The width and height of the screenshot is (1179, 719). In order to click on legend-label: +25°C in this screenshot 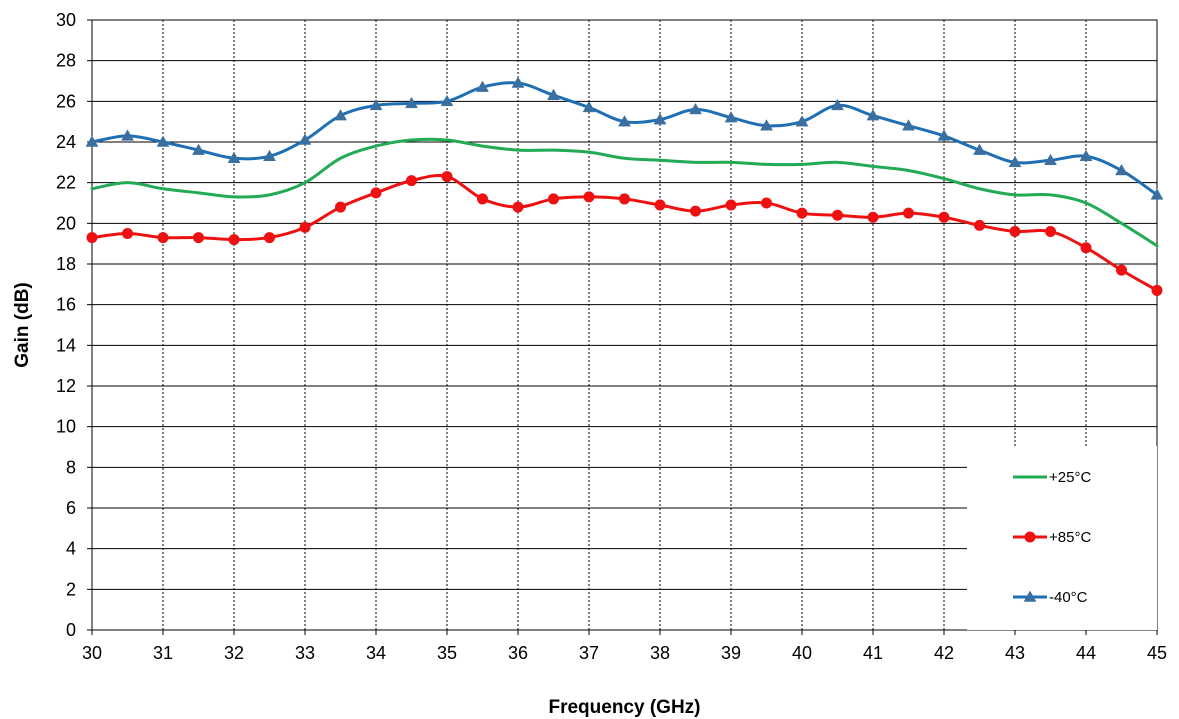, I will do `click(1070, 477)`.